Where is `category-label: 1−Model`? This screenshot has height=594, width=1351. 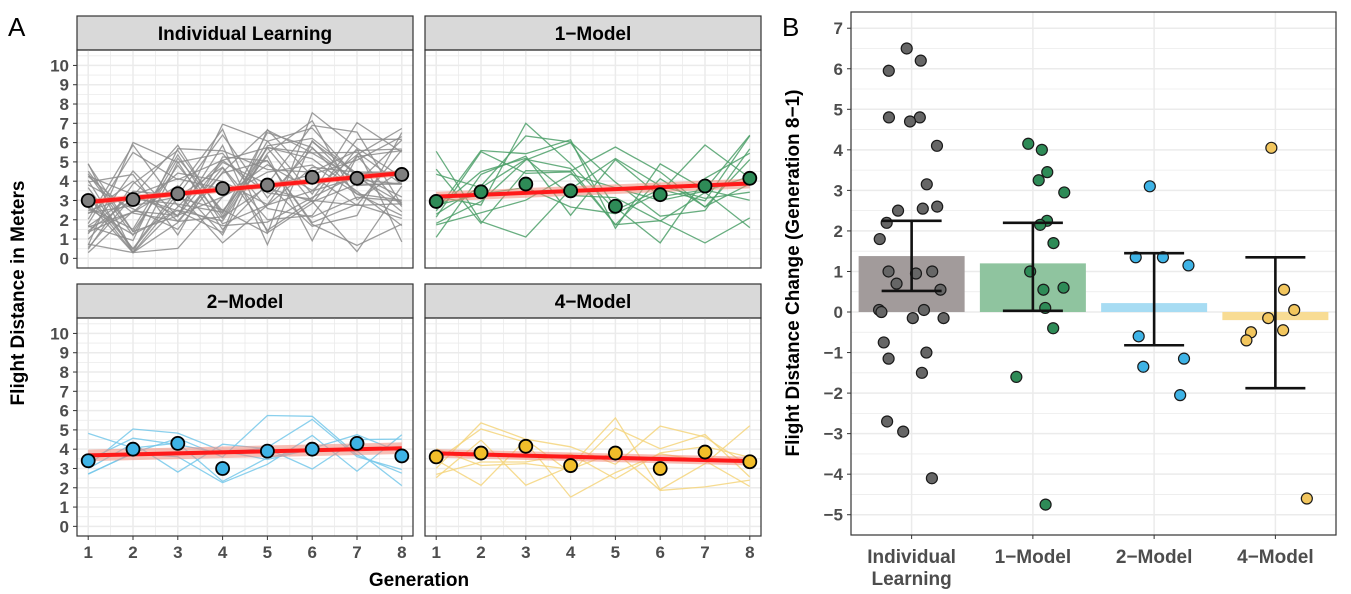 category-label: 1−Model is located at coordinates (1033, 557).